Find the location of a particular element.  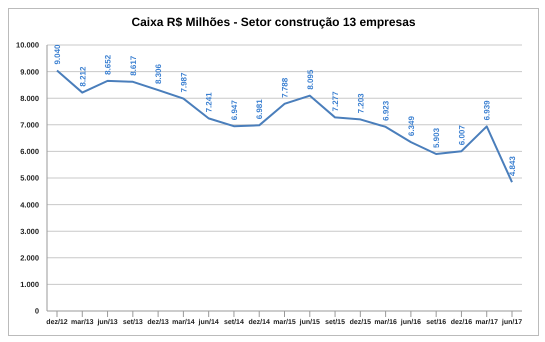

data-label: 9.040 is located at coordinates (57, 54).